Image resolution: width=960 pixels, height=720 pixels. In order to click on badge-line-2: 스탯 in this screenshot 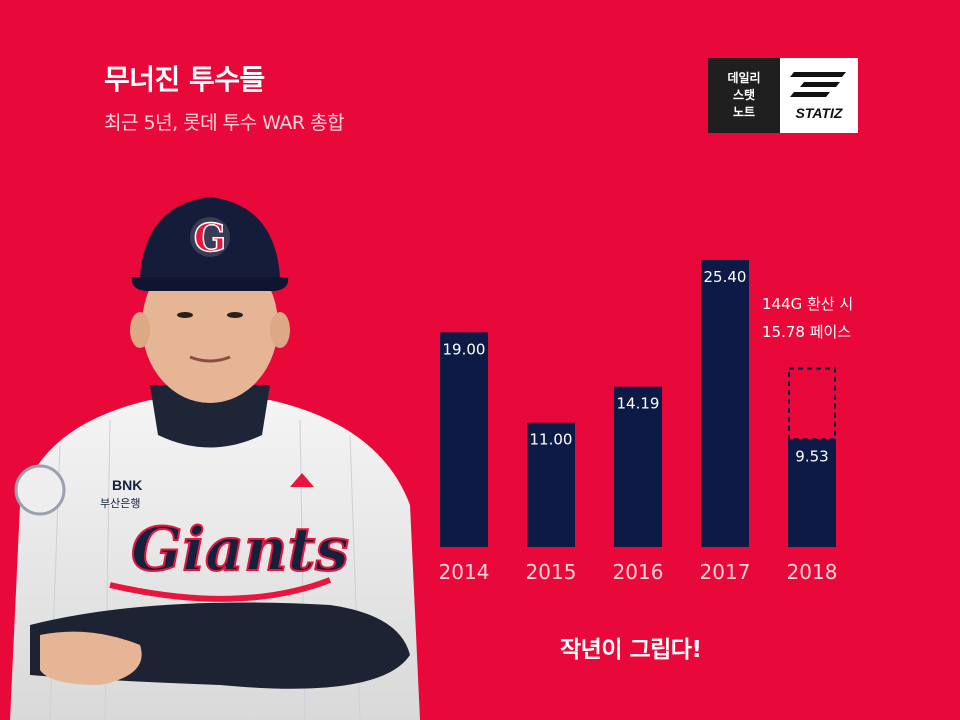, I will do `click(744, 95)`.